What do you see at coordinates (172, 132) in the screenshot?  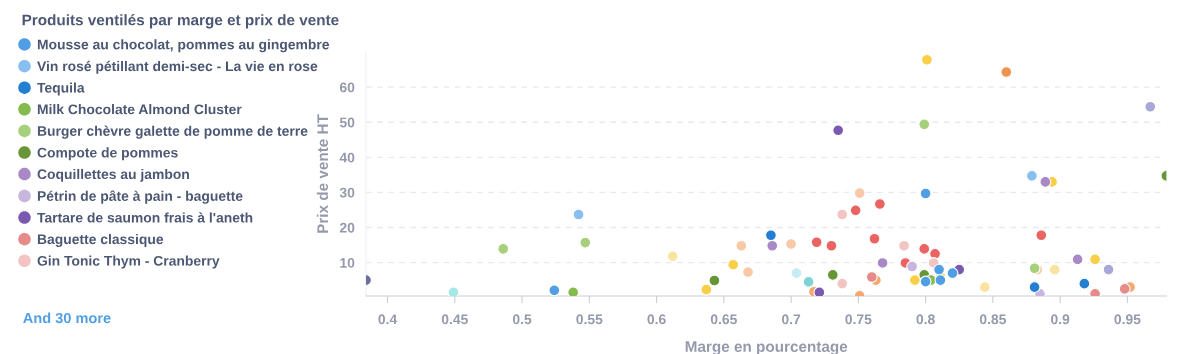 I see `legend-label: Burger chèvre galette de pomme de terre` at bounding box center [172, 132].